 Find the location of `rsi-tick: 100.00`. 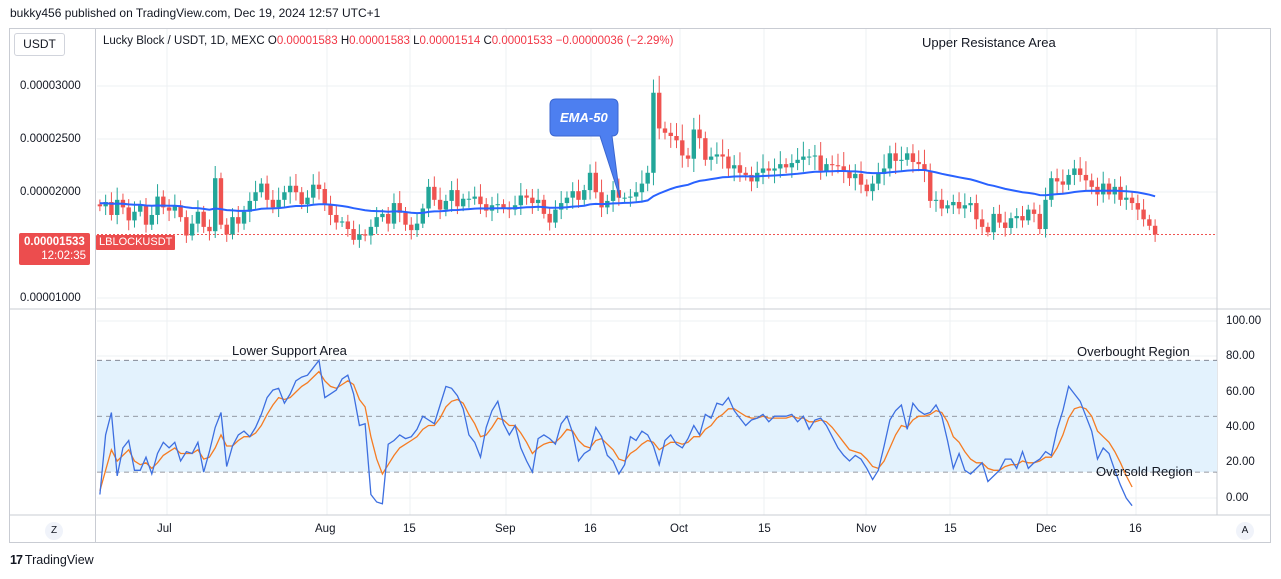

rsi-tick: 100.00 is located at coordinates (1244, 321).